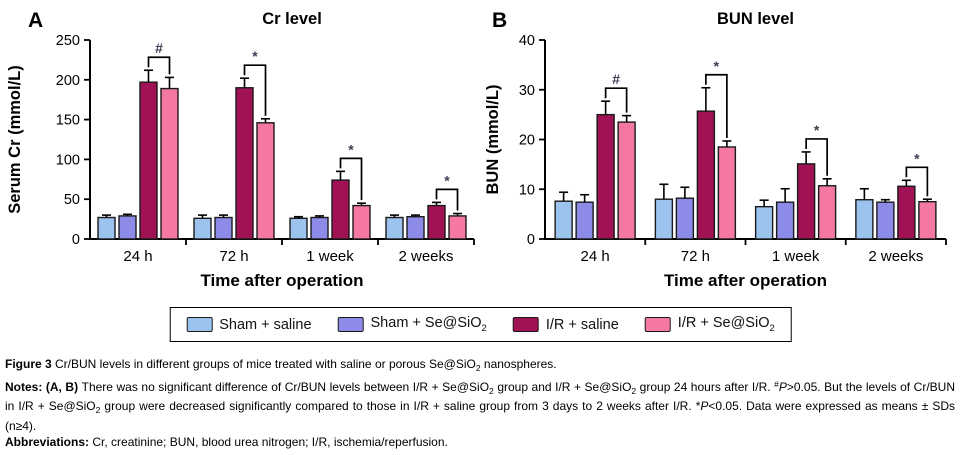 The image size is (961, 455). I want to click on panel-letter: A, so click(35, 20).